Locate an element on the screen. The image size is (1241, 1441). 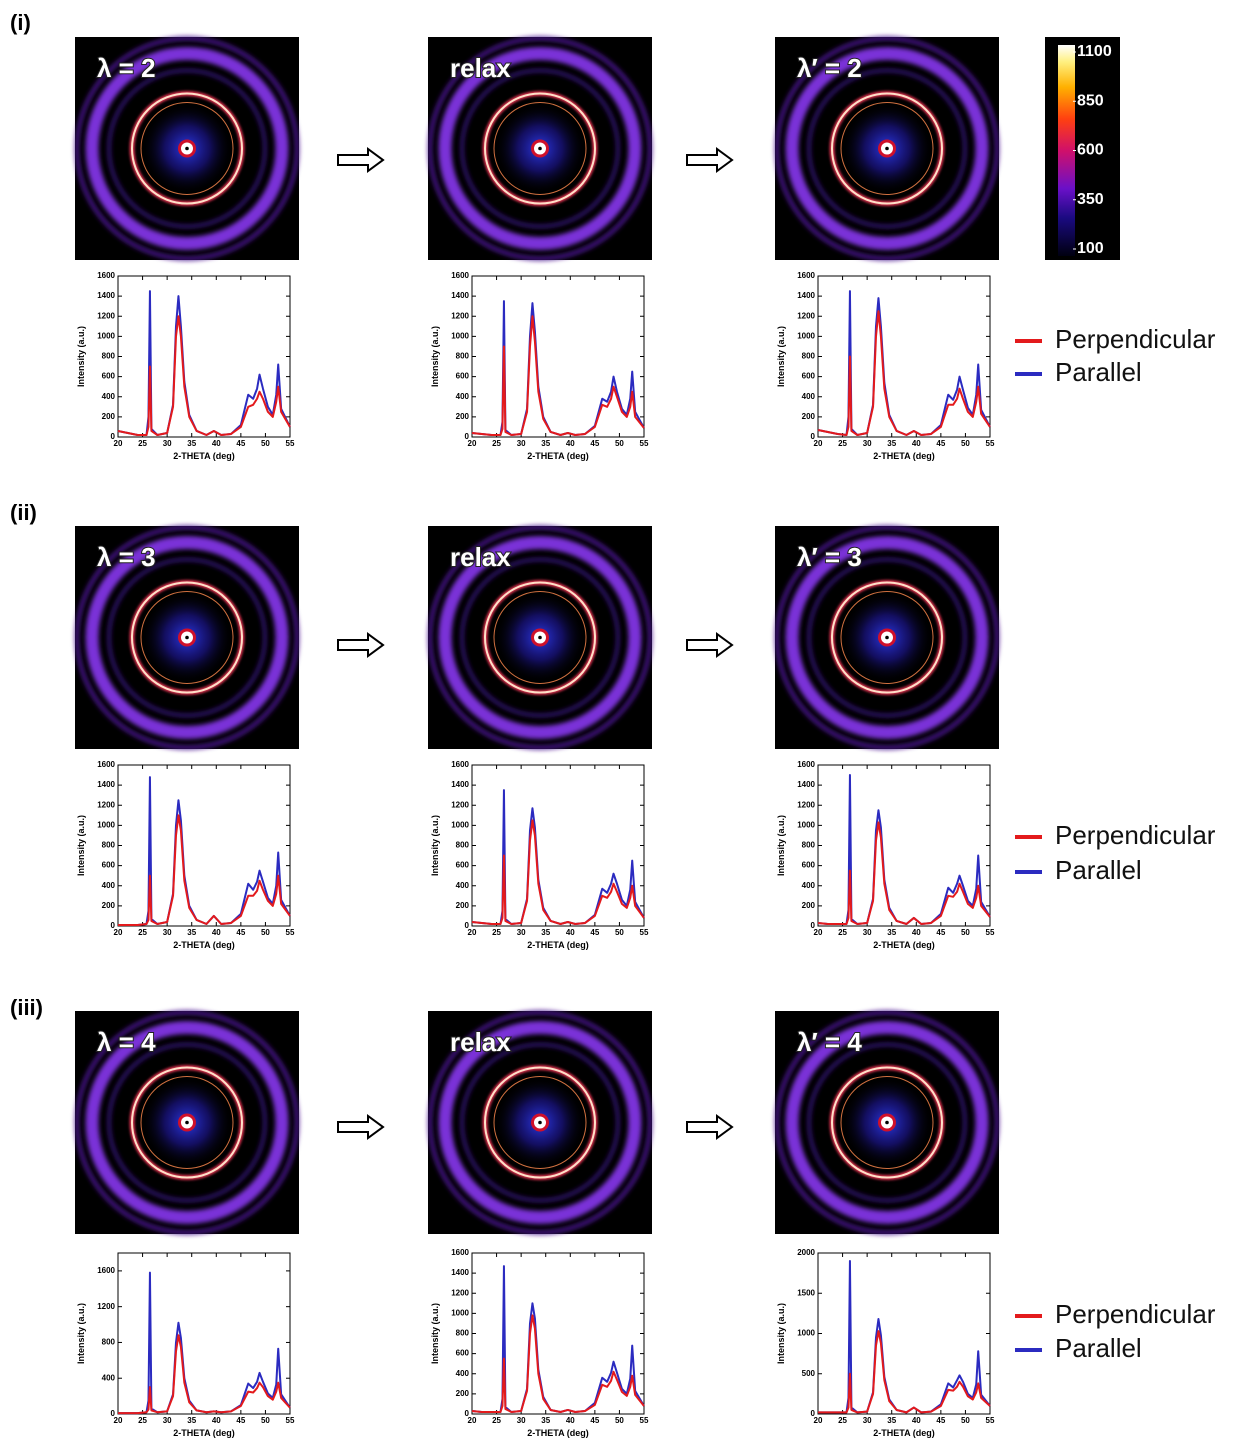
colorbar-tick-label: 100 is located at coordinates (1090, 248).